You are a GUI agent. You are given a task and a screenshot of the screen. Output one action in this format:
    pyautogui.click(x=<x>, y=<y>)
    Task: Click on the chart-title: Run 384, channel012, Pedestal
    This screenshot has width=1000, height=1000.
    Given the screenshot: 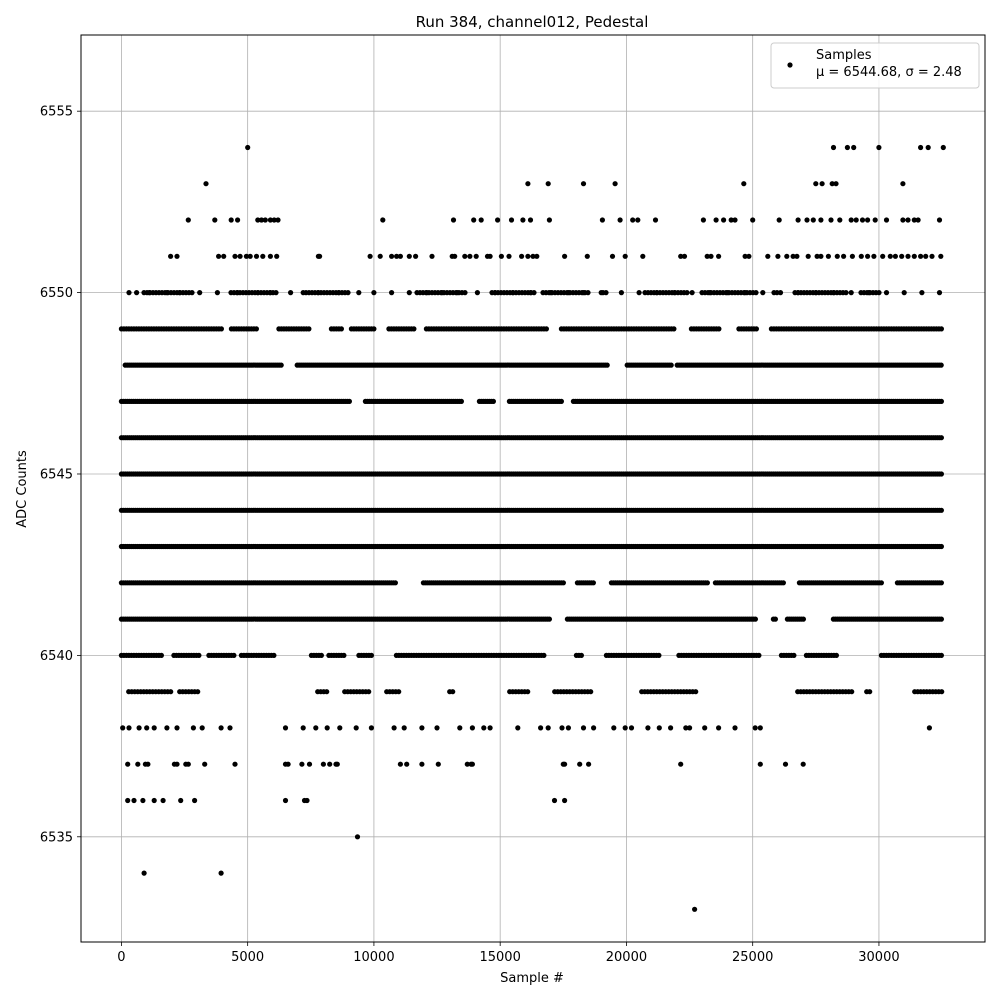 What is the action you would take?
    pyautogui.click(x=532, y=22)
    